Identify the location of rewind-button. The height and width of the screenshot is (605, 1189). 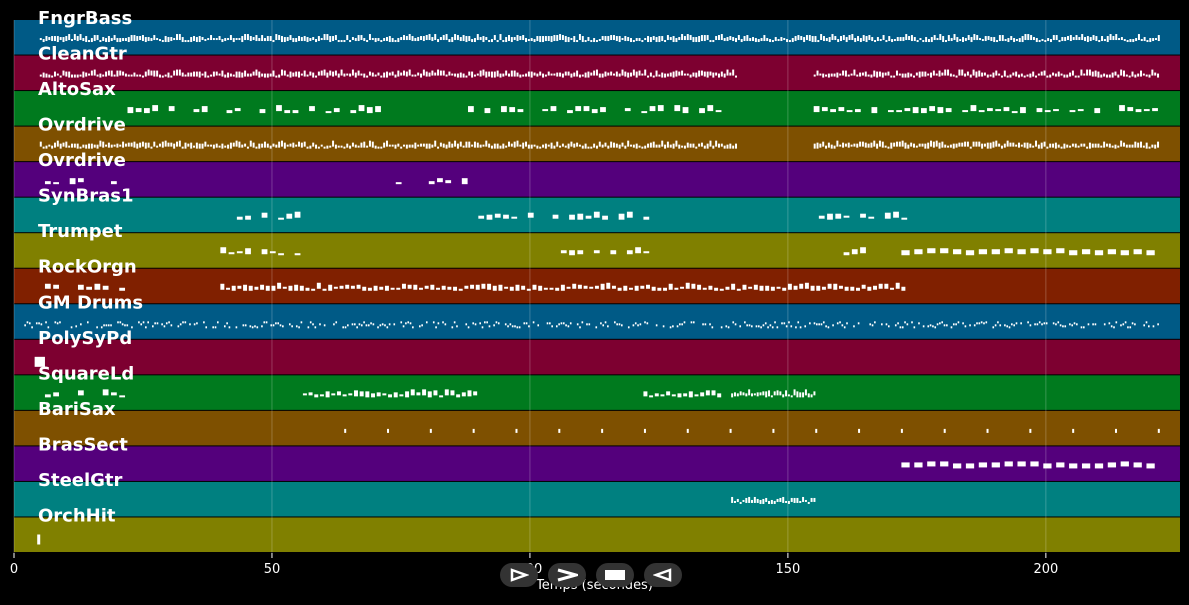
(663, 575).